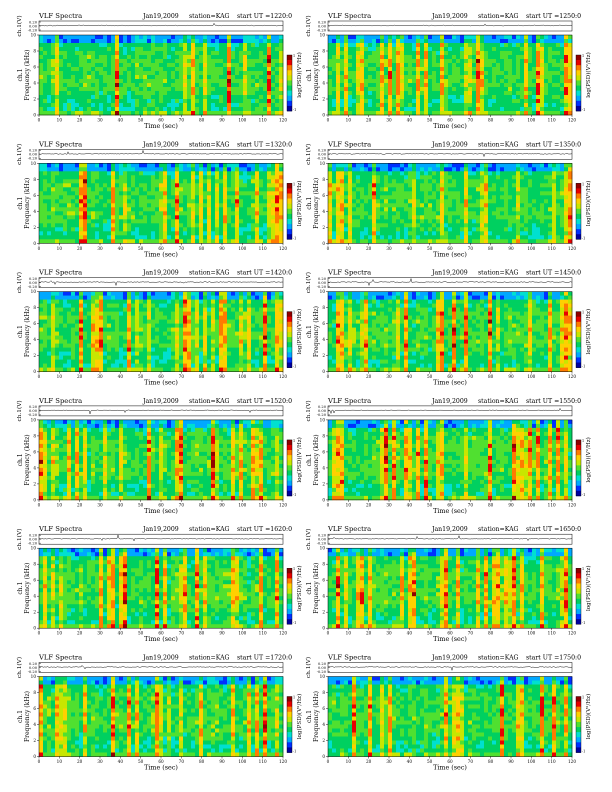 This screenshot has width=612, height=792. Describe the element at coordinates (430, 120) in the screenshot. I see `x-tick-label: 50` at that location.